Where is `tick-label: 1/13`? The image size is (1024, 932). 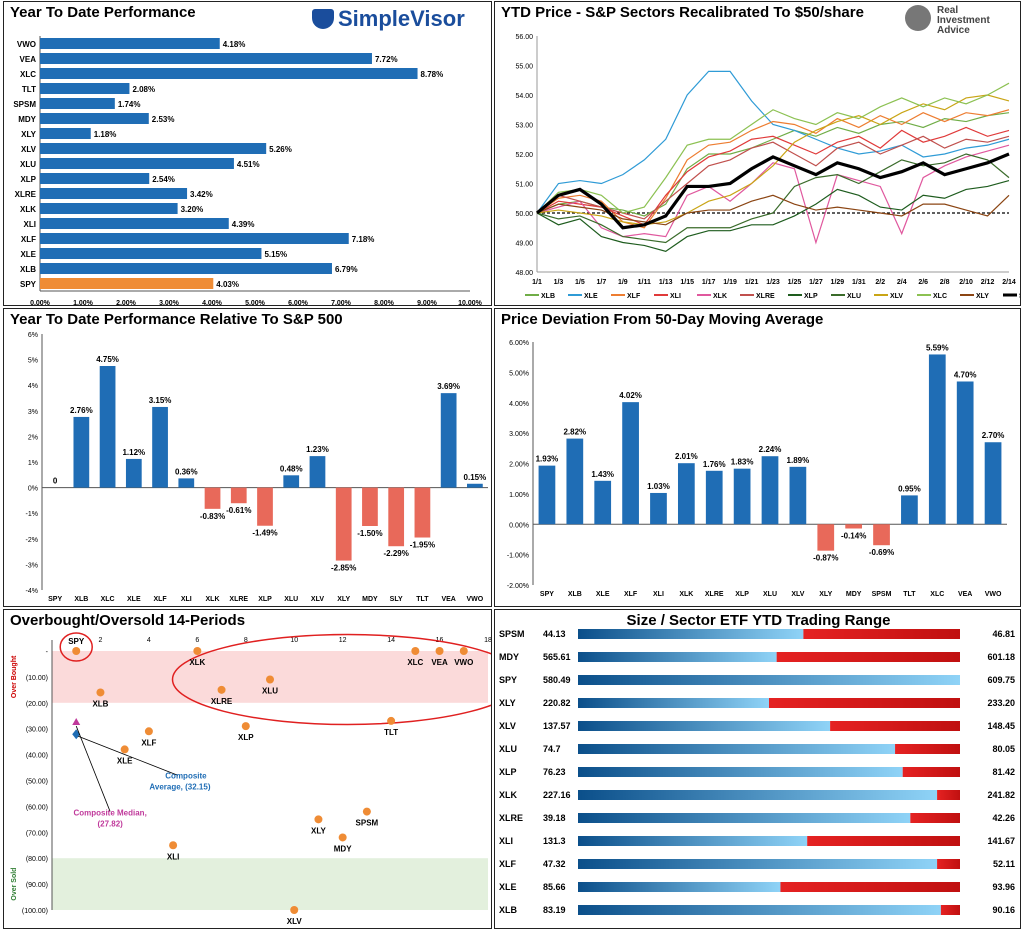 tick-label: 1/13 is located at coordinates (666, 282).